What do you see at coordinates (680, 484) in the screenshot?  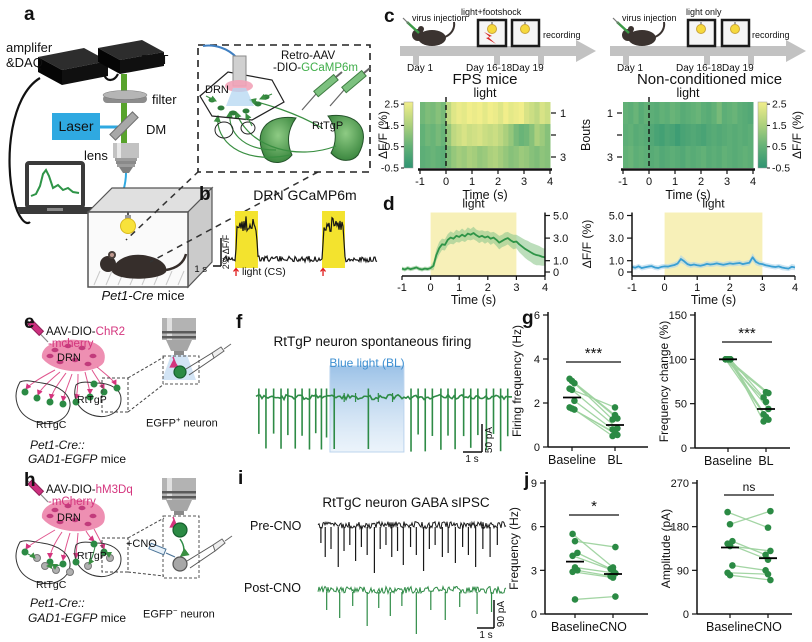 I see `svg-text: 270` at bounding box center [680, 484].